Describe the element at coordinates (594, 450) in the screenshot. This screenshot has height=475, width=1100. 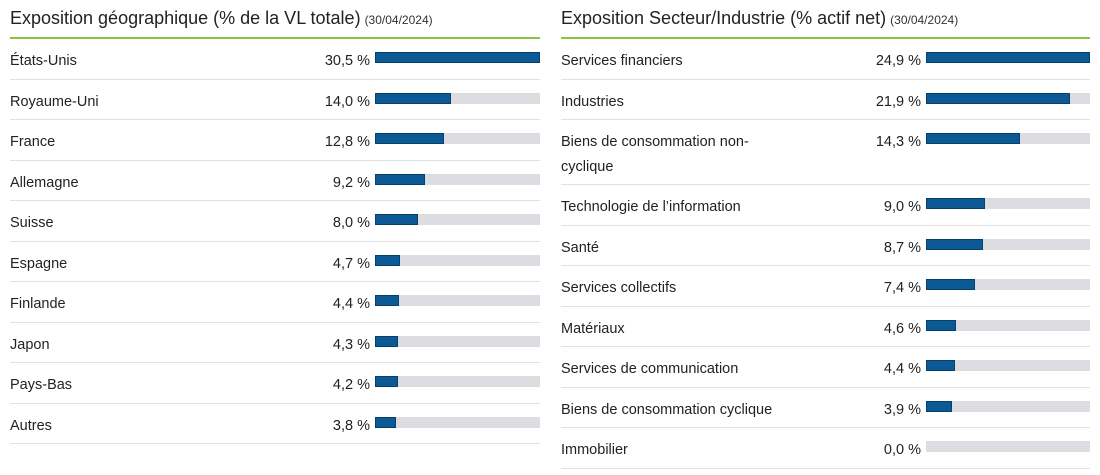
I see `category-label: Immobilier` at that location.